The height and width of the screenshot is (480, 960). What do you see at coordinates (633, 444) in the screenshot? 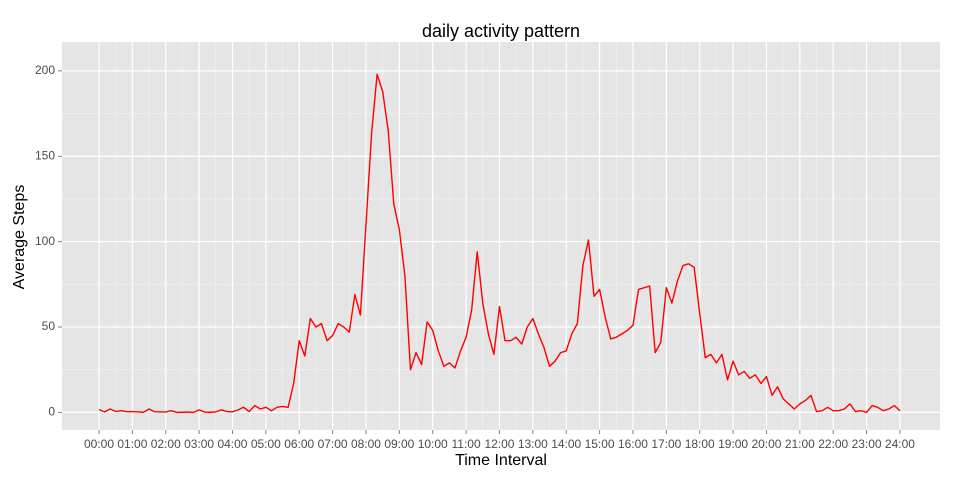
I see `x-tick-label: 16:00` at bounding box center [633, 444].